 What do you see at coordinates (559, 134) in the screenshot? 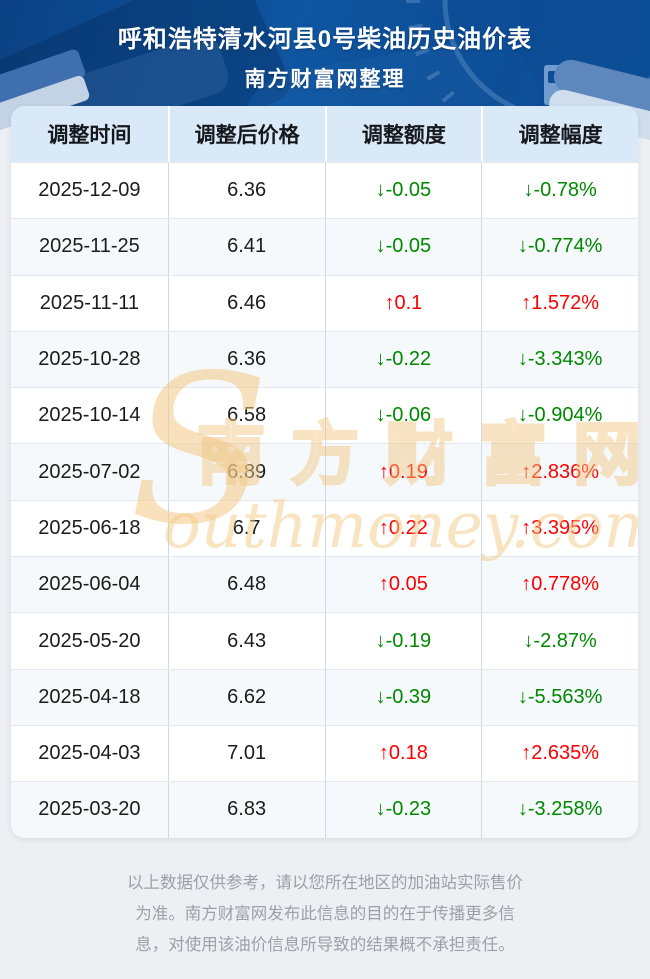
I see `column-header-adjust-rate: 调整幅度` at bounding box center [559, 134].